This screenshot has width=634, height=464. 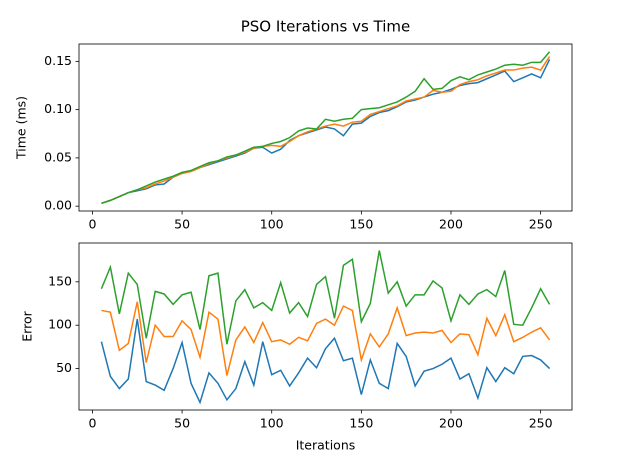 What do you see at coordinates (326, 445) in the screenshot?
I see `x-axis-label: Iterations` at bounding box center [326, 445].